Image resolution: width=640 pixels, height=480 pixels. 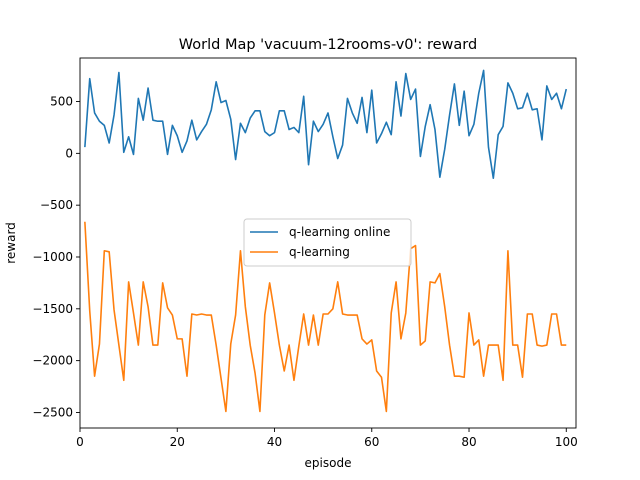 What do you see at coordinates (339, 232) in the screenshot?
I see `legend-entry: q-learning online` at bounding box center [339, 232].